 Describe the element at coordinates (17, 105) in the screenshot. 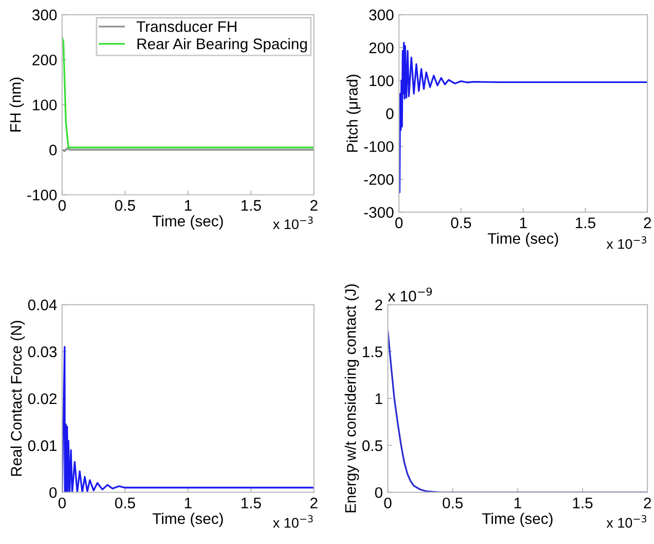

I see `y-axis-title: FH (nm)` at that location.